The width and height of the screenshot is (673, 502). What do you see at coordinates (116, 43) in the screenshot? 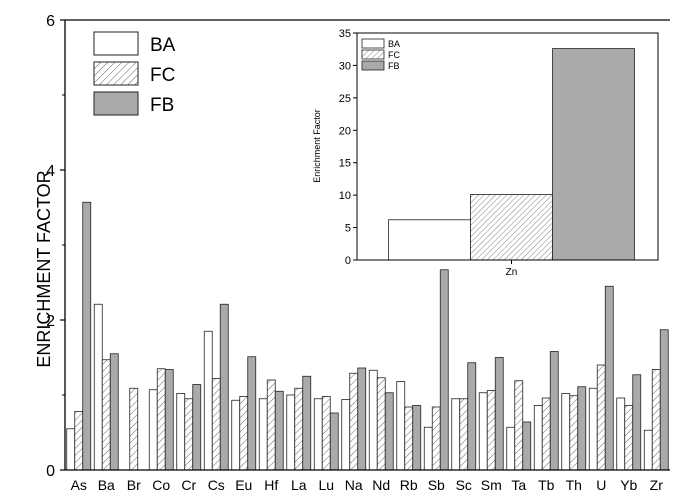
I see `legend-swatch-ba` at bounding box center [116, 43].